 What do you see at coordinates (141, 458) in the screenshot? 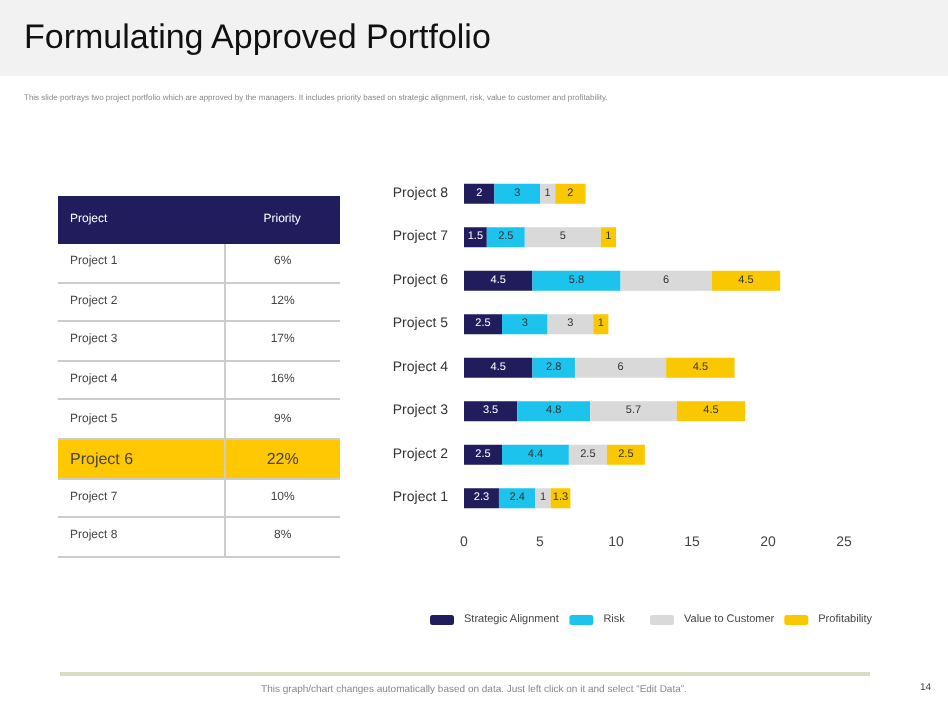
I see `category-label: Project 6` at bounding box center [141, 458].